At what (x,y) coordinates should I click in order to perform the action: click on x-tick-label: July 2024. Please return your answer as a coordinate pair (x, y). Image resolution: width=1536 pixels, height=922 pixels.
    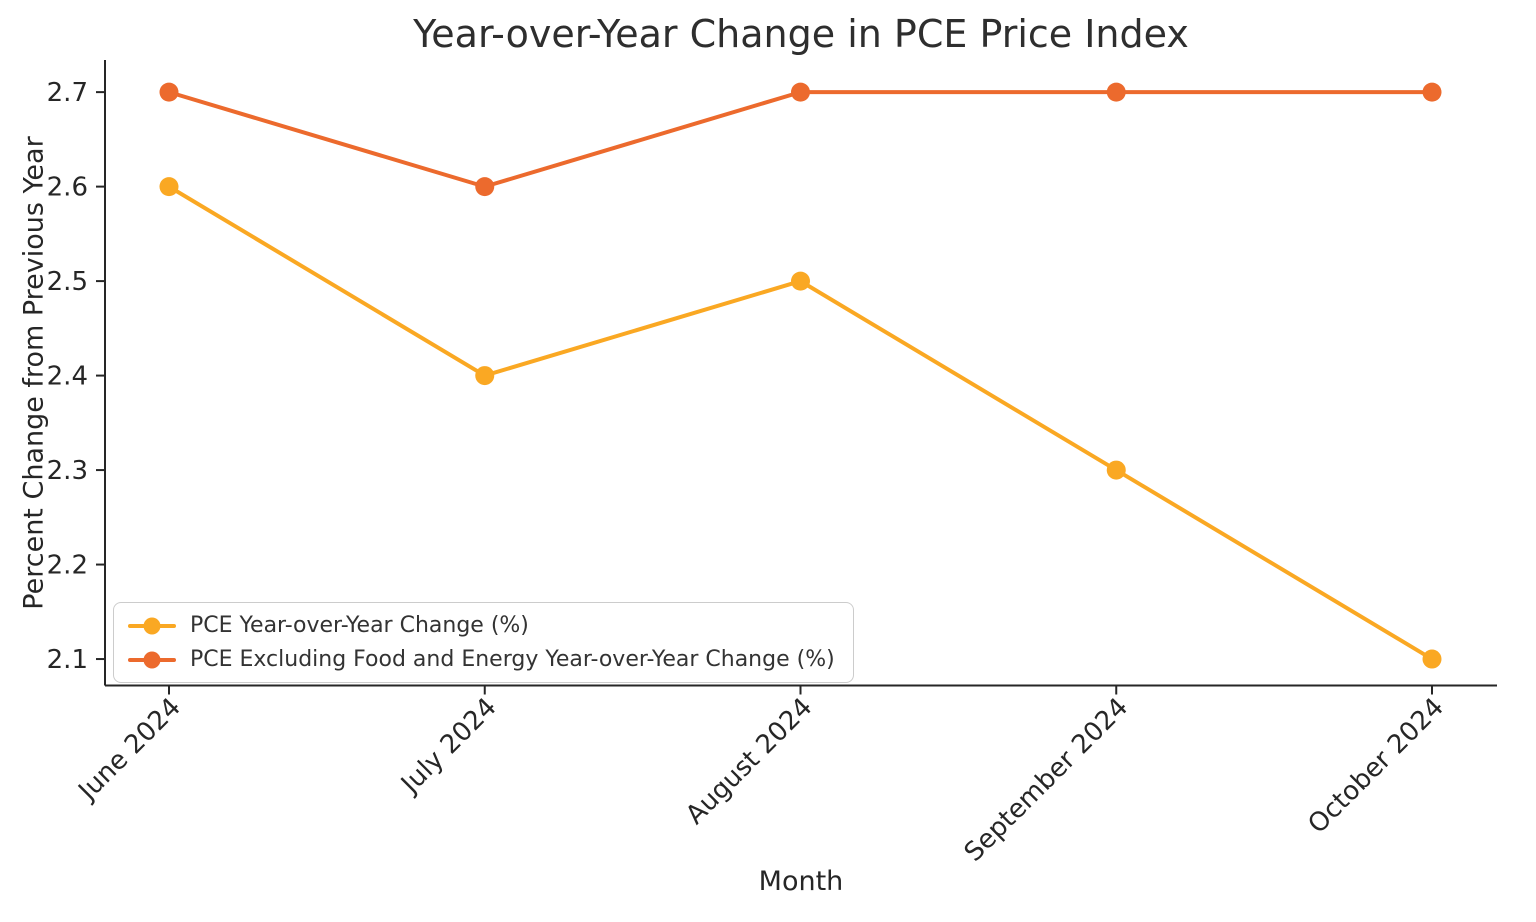
    Looking at the image, I should click on (448, 746).